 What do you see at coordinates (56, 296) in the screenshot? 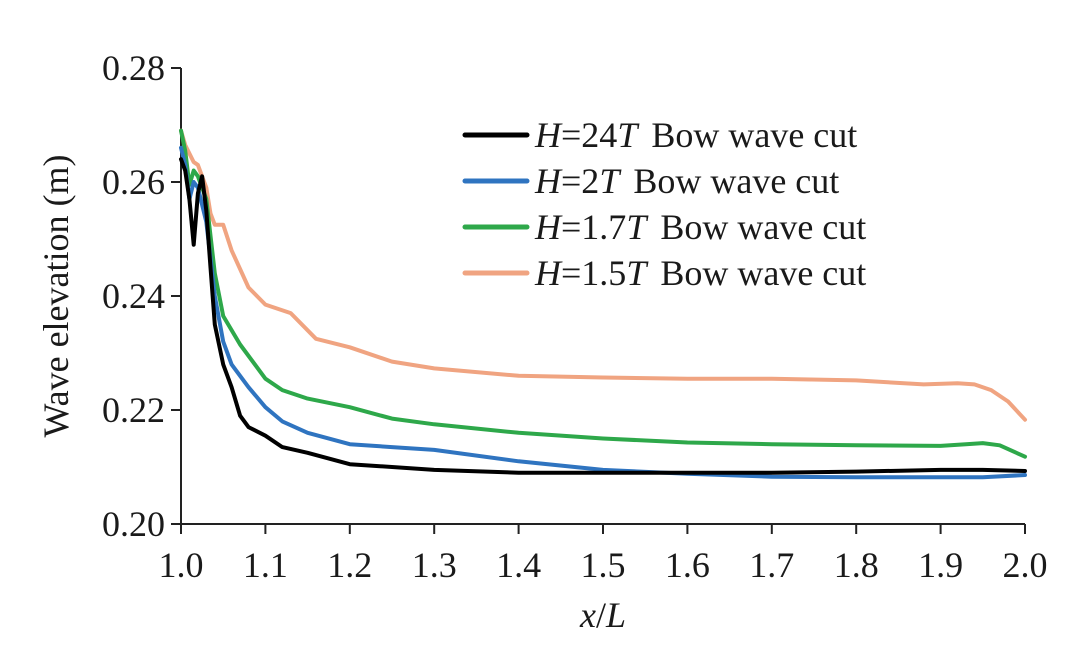
I see `y-axis-title: Wave elevation (m)` at bounding box center [56, 296].